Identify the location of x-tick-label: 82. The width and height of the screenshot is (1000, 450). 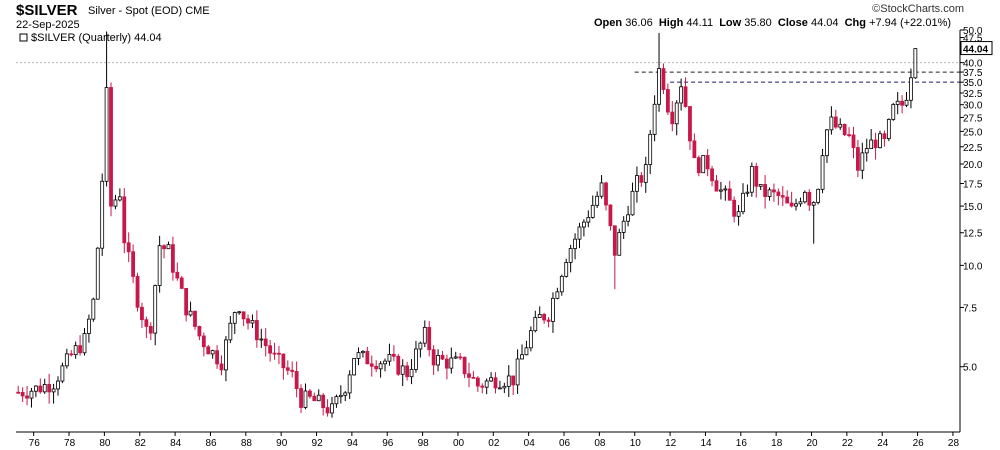
(141, 443).